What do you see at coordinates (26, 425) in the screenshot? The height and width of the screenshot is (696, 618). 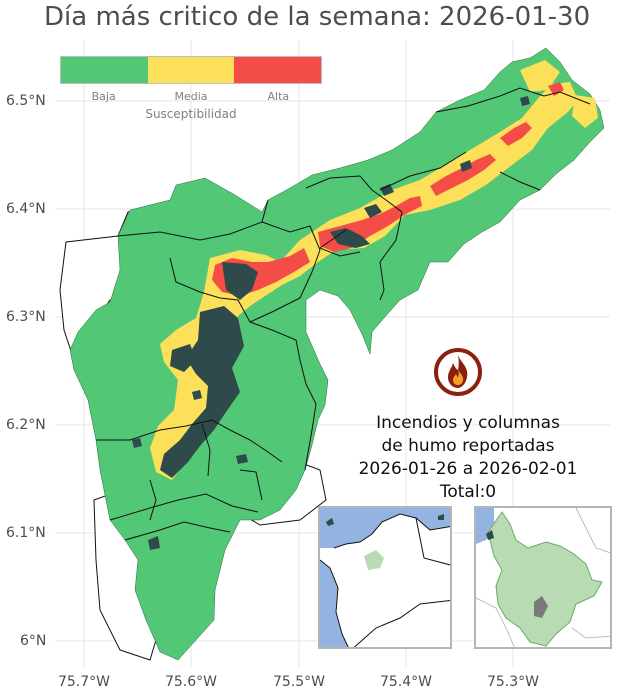 I see `y-tick-label: 6.2°N` at bounding box center [26, 425].